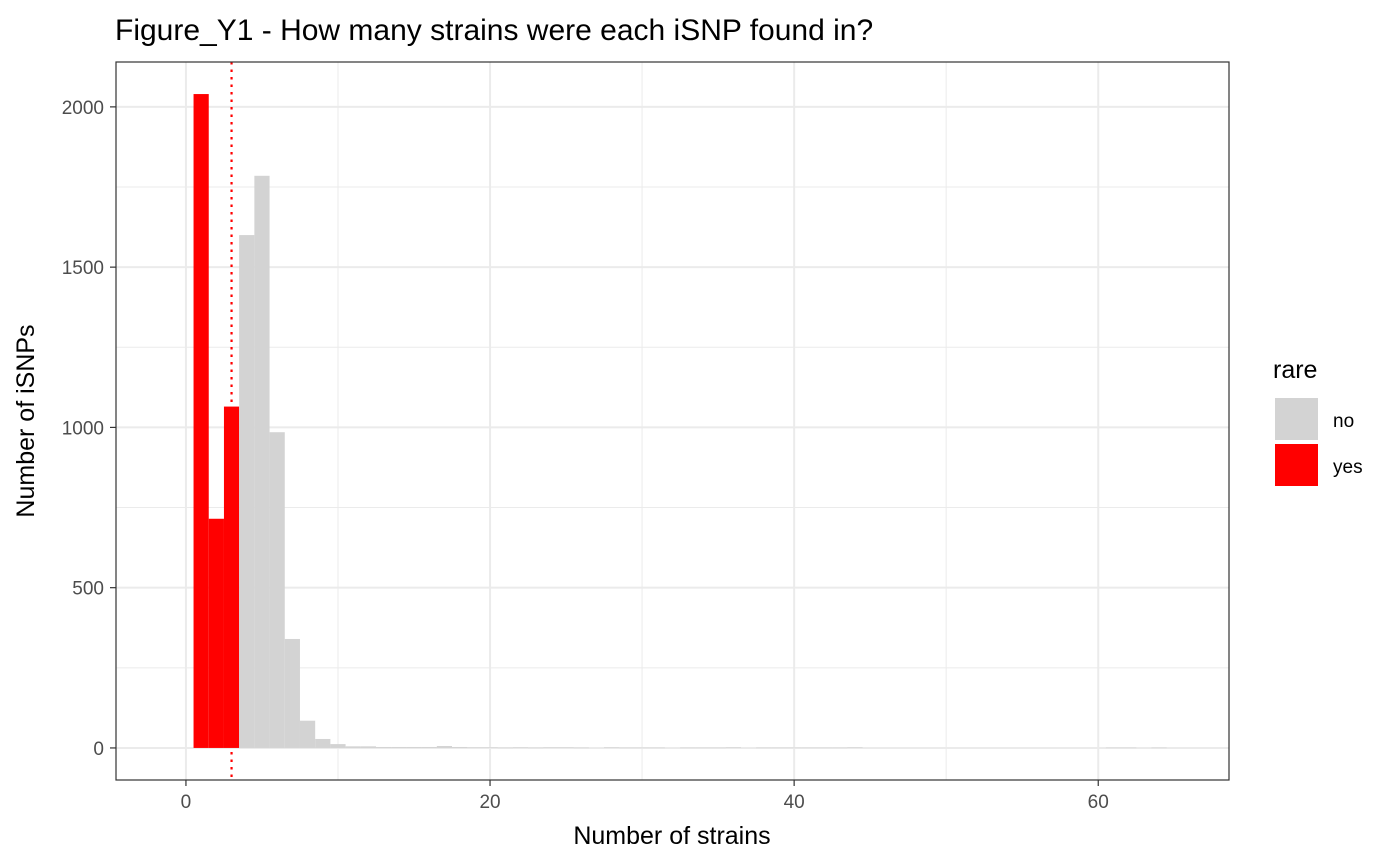  What do you see at coordinates (1098, 802) in the screenshot?
I see `x-tick-label: 60` at bounding box center [1098, 802].